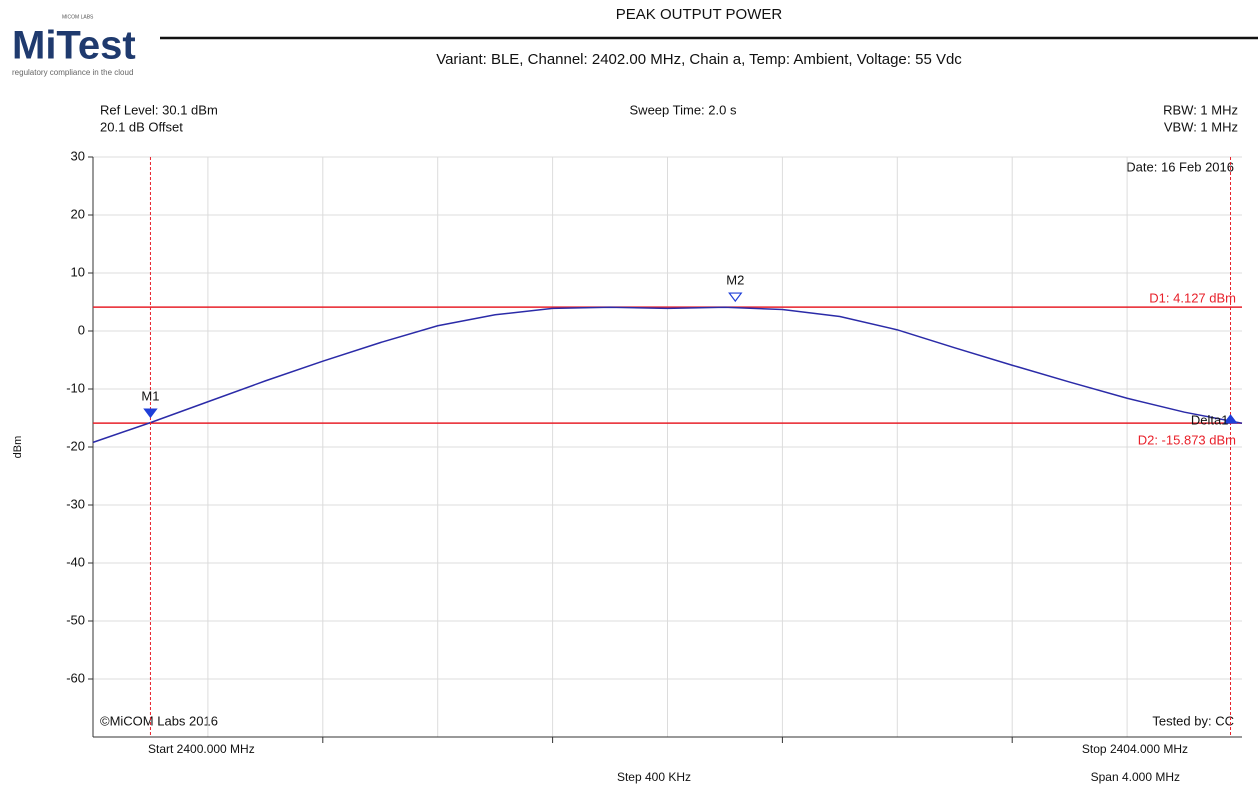  Describe the element at coordinates (735, 280) in the screenshot. I see `marker-label: M2` at that location.